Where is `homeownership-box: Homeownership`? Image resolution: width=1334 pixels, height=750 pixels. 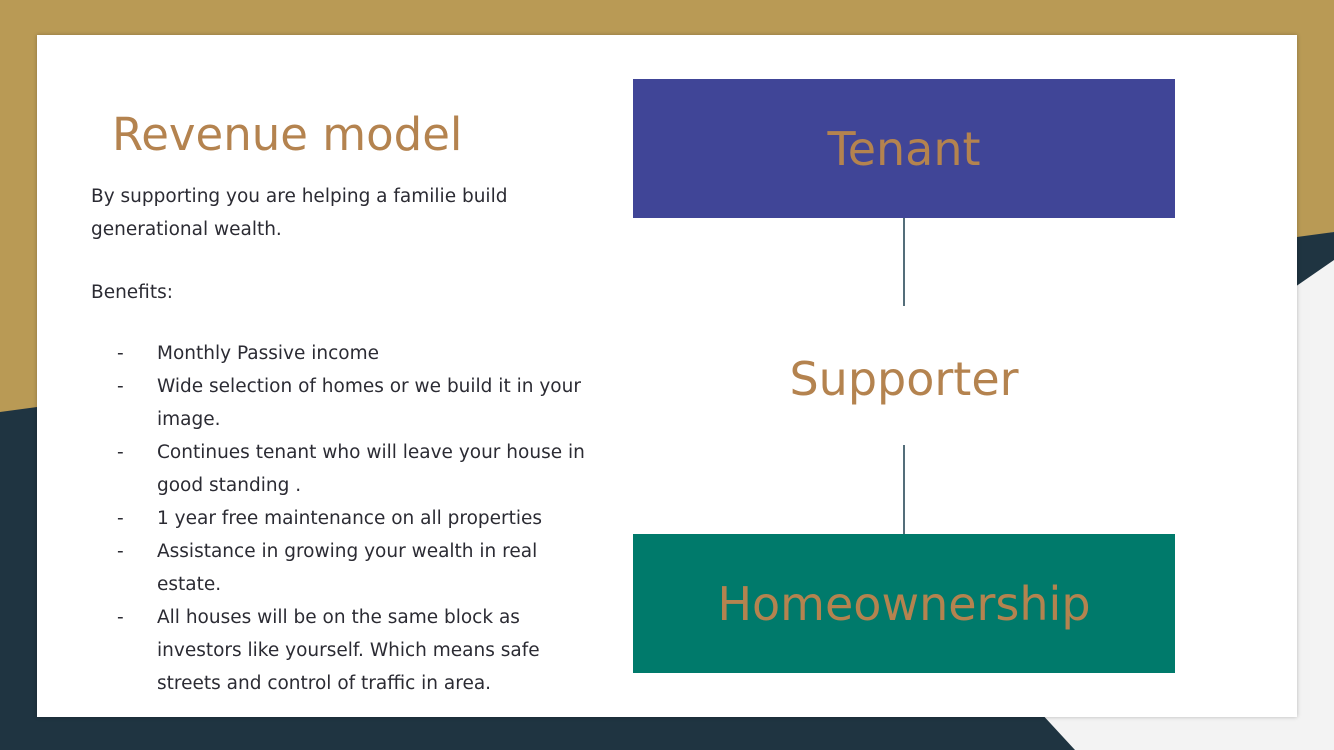
homeownership-box: Homeownership is located at coordinates (904, 603).